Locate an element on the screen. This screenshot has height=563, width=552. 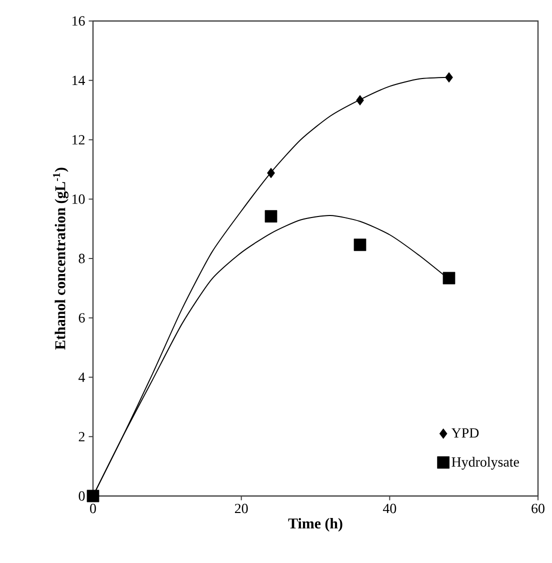
y-axis-title: Ethanol concentration (gL$^{-1}$) is located at coordinates (60, 259).